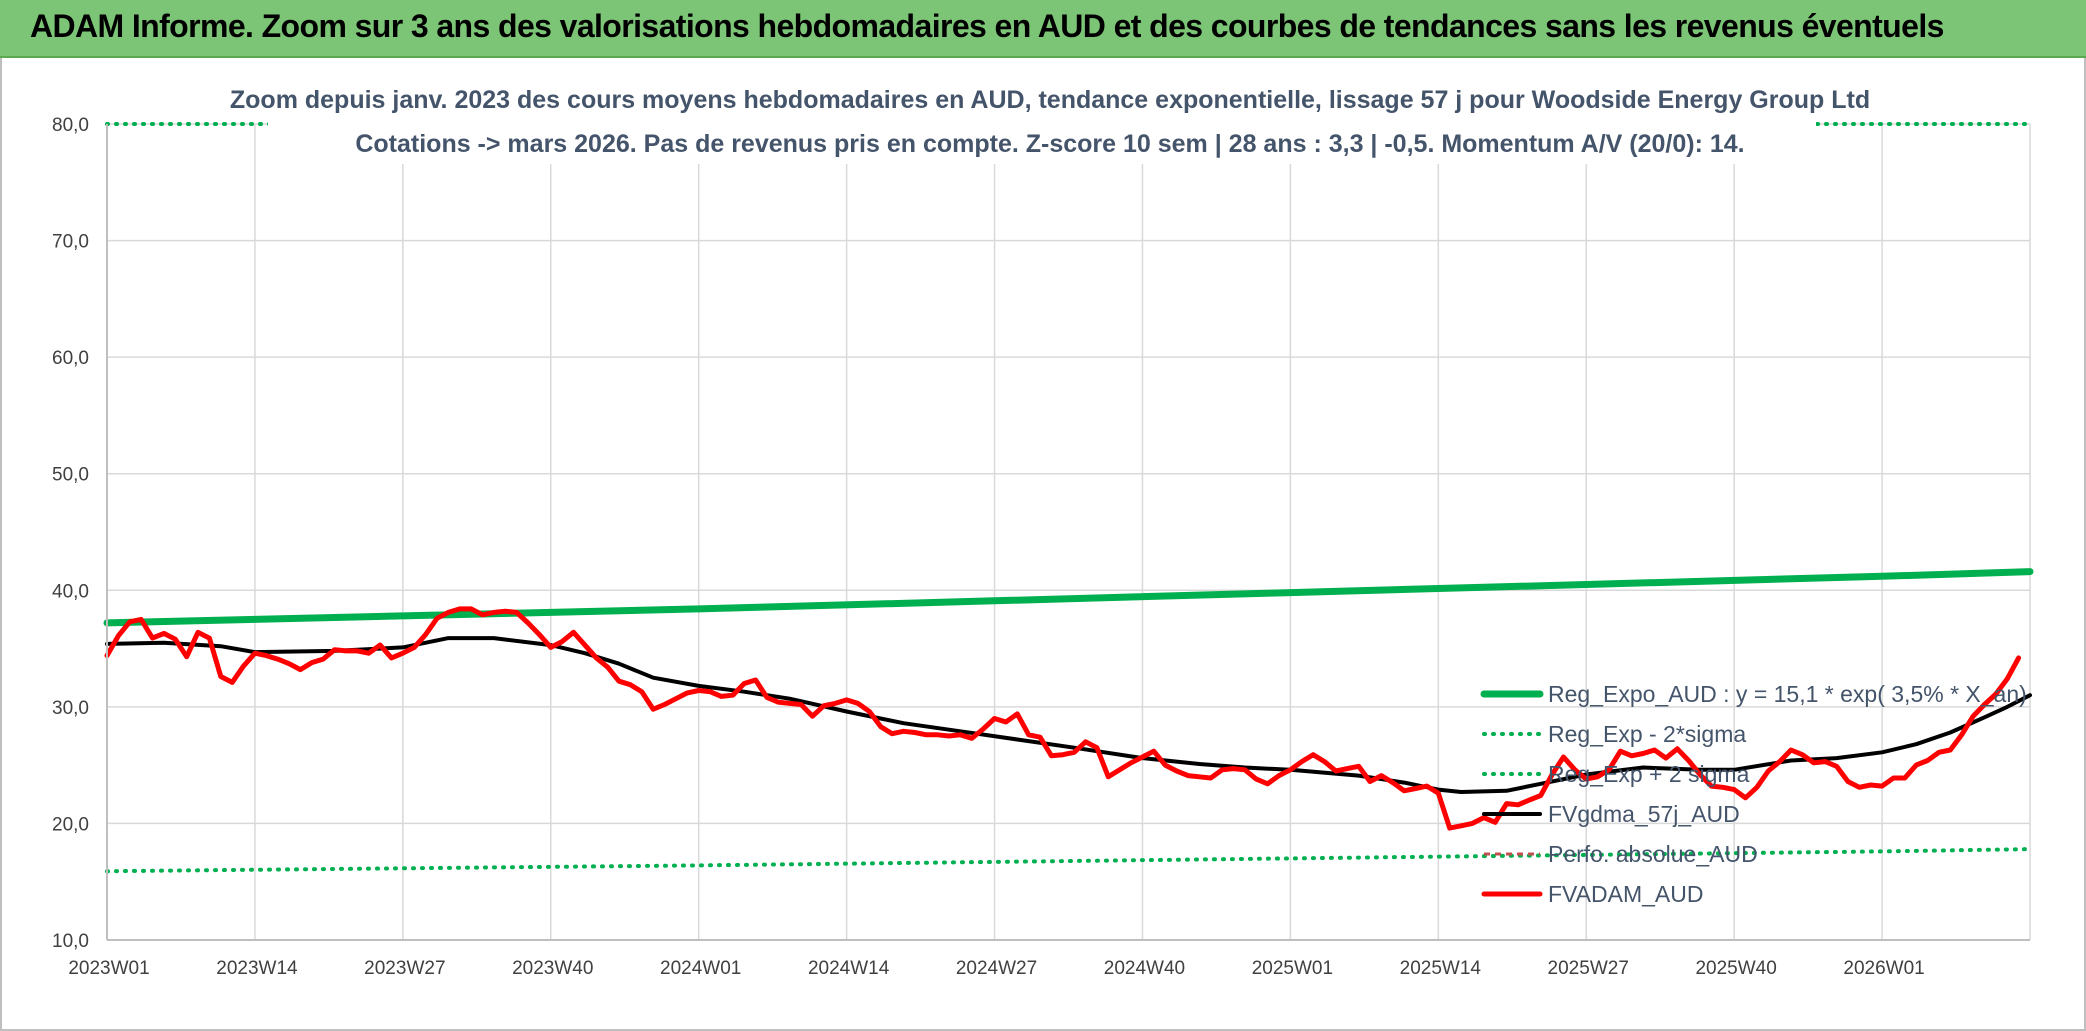 The height and width of the screenshot is (1031, 2086). What do you see at coordinates (1649, 774) in the screenshot?
I see `legend-label-reg_plus: Reg_Exp + 2 sigma` at bounding box center [1649, 774].